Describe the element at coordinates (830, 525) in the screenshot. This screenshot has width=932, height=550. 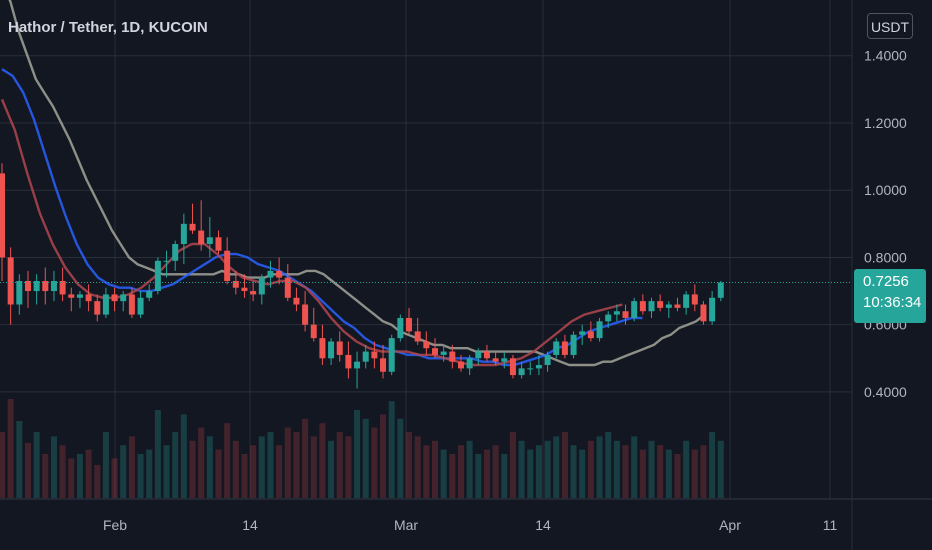
I see `time-tick-label: 11` at that location.